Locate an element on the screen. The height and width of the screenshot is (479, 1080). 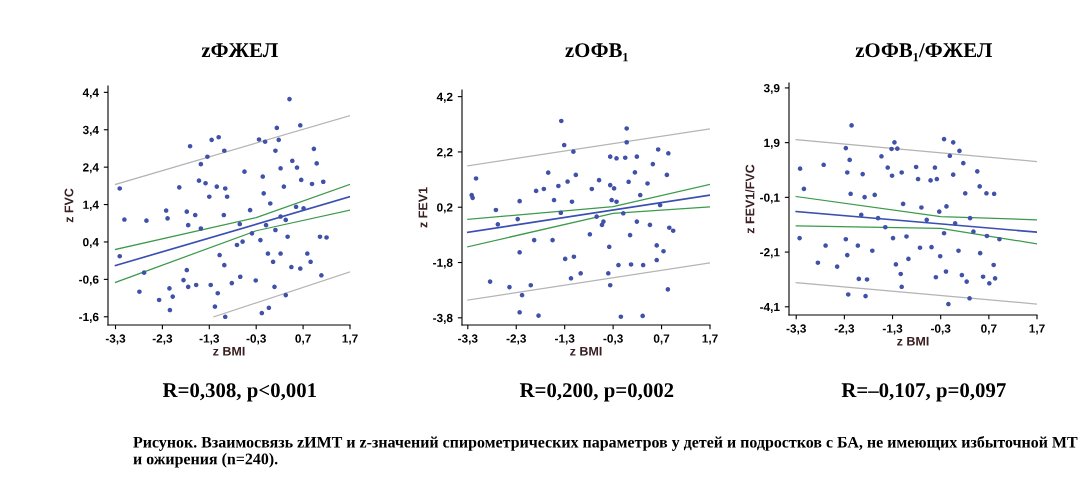
chart-title: zОФВ₁/ФЖЕЛ is located at coordinates (924, 52).